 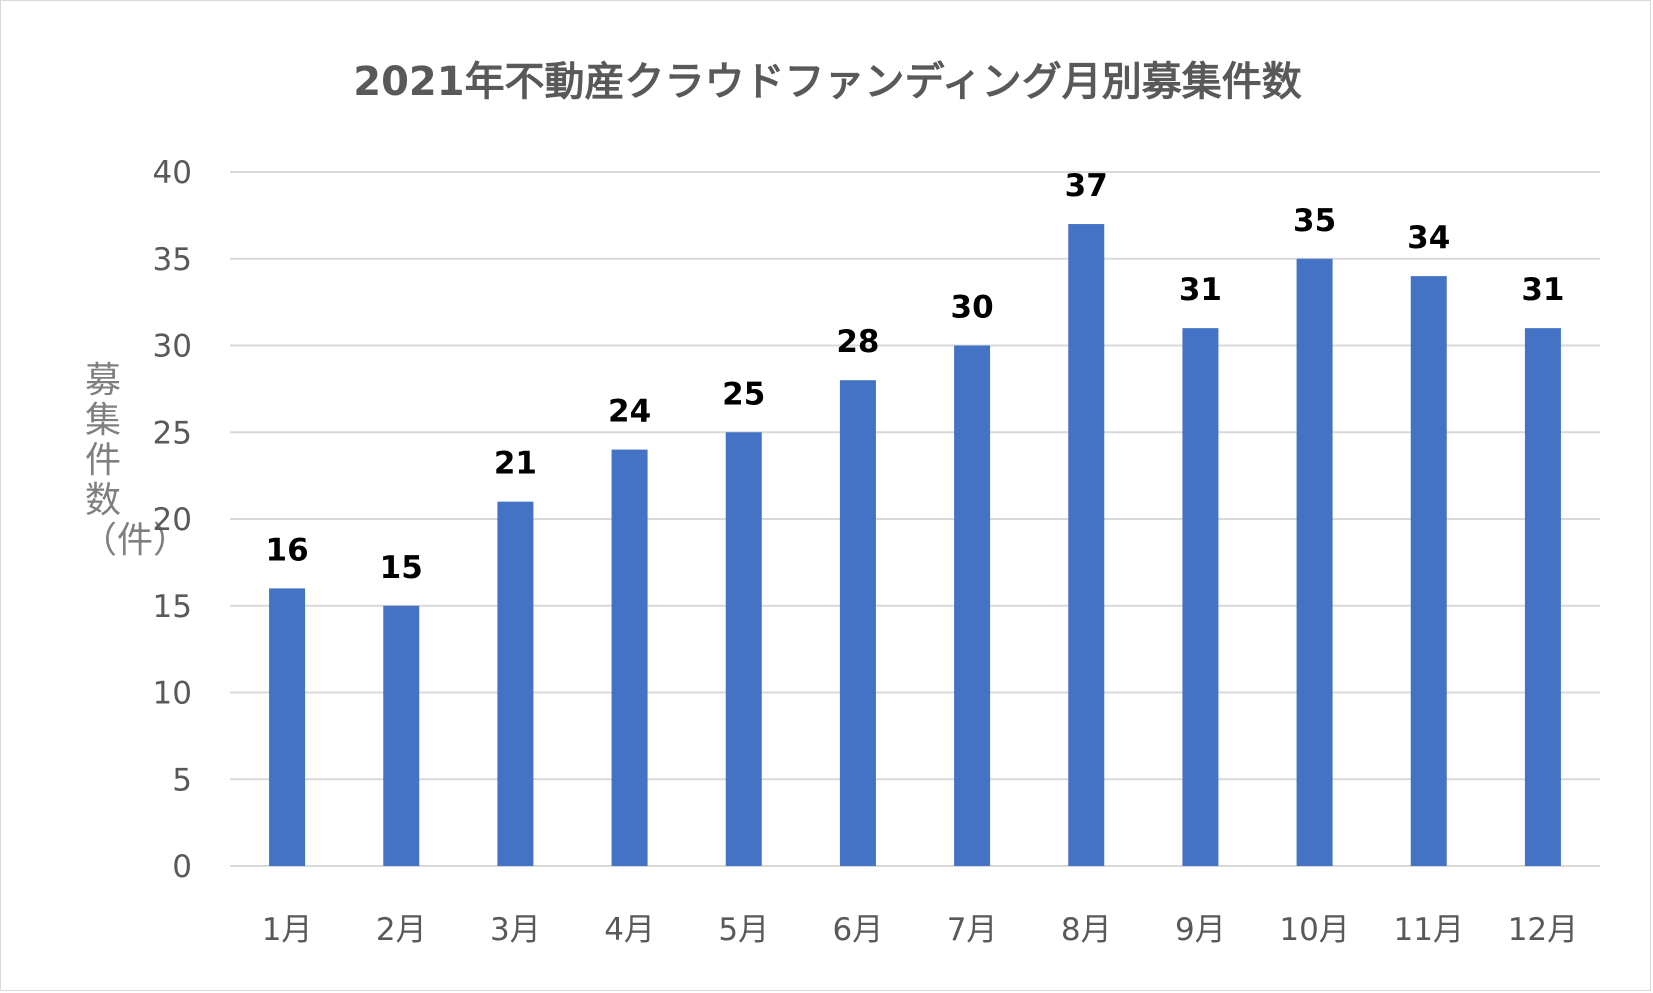 What do you see at coordinates (743, 394) in the screenshot?
I see `data-label: 25` at bounding box center [743, 394].